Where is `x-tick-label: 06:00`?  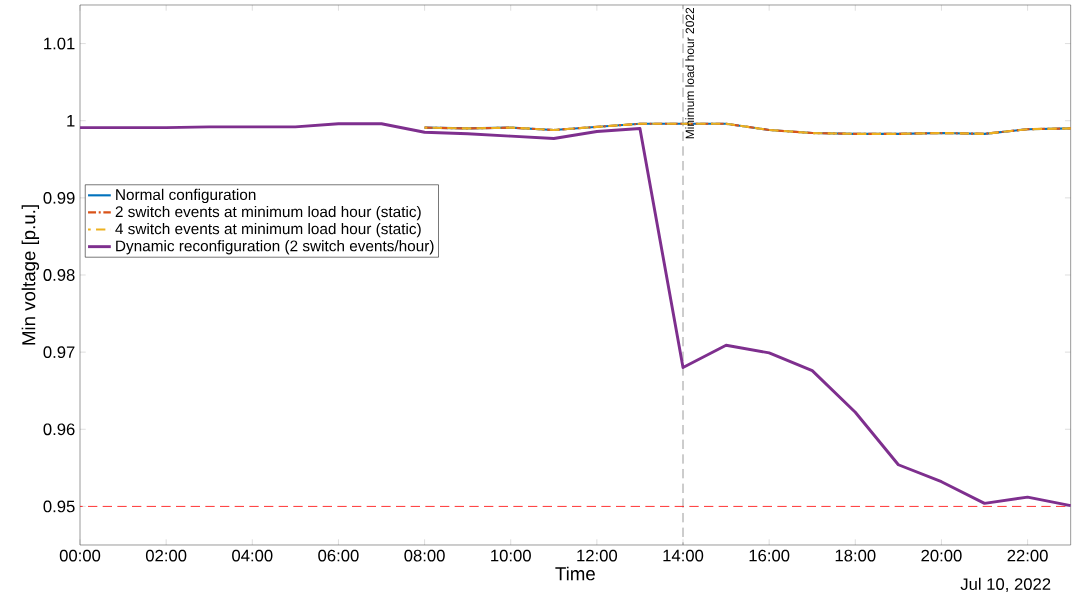 x-tick-label: 06:00 is located at coordinates (338, 555).